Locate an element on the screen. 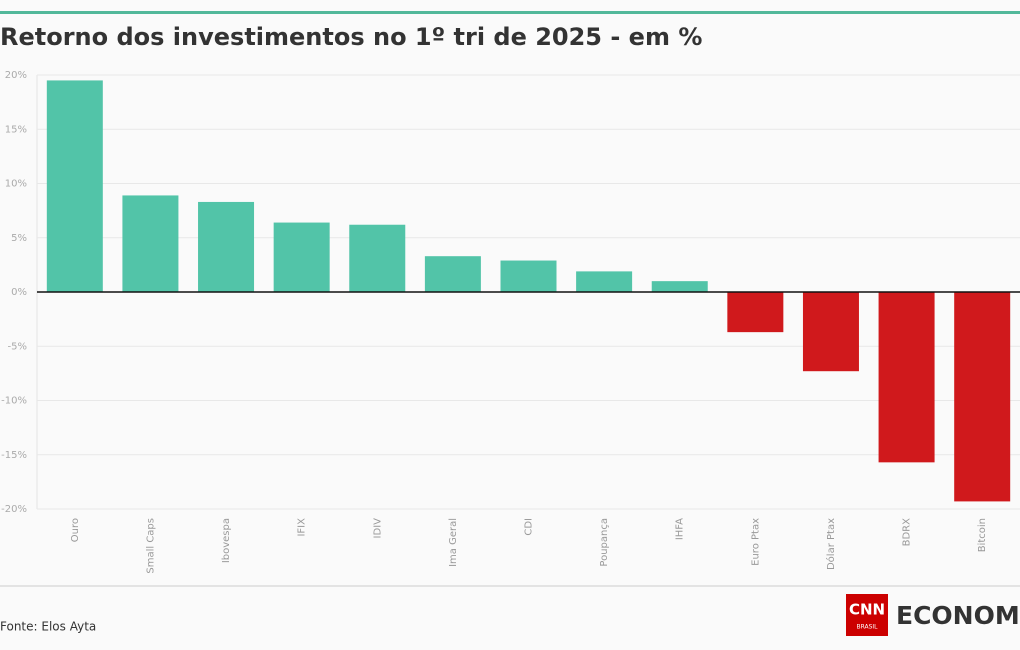 The width and height of the screenshot is (1020, 650). y-tick-label: 20% is located at coordinates (16, 75).